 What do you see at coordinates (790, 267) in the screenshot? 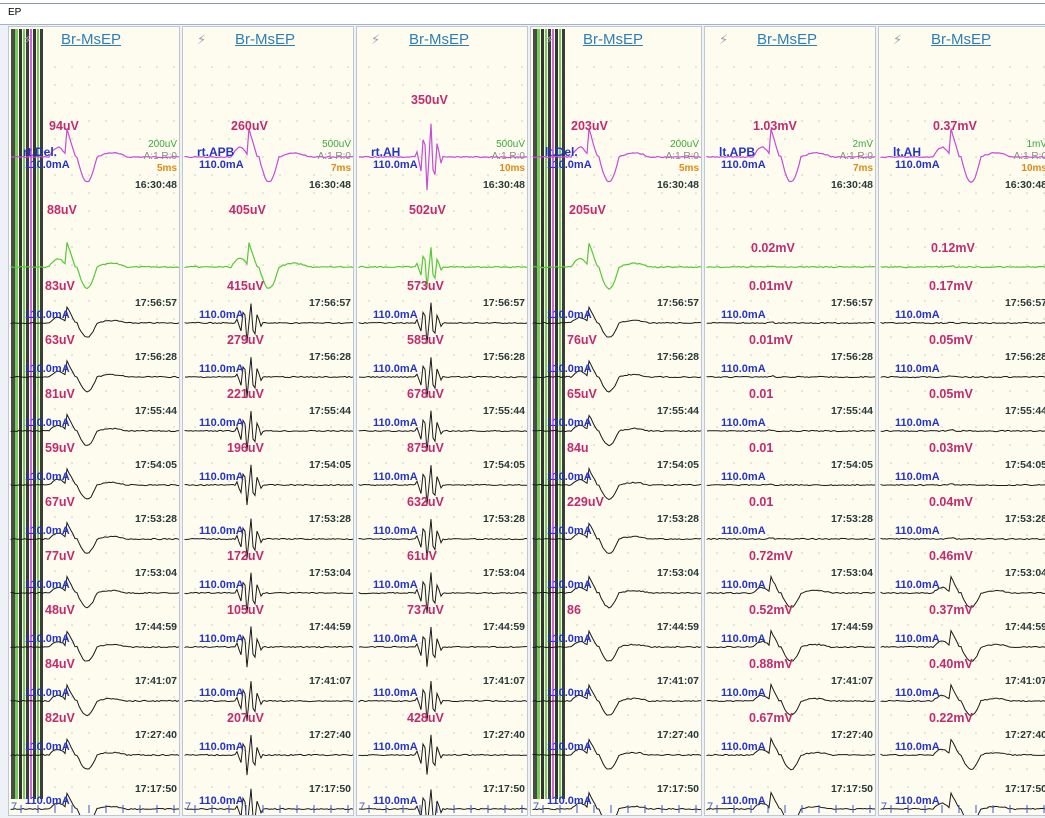
I see `trace-second` at bounding box center [790, 267].